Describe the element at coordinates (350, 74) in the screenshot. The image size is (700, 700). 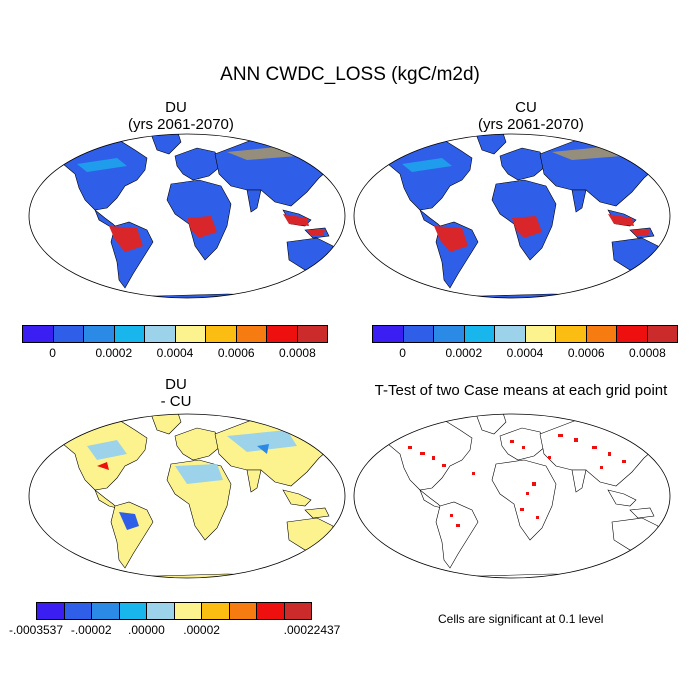
I see `figure-title: ANN CWDC_LOSS (kgC/m2d)` at that location.